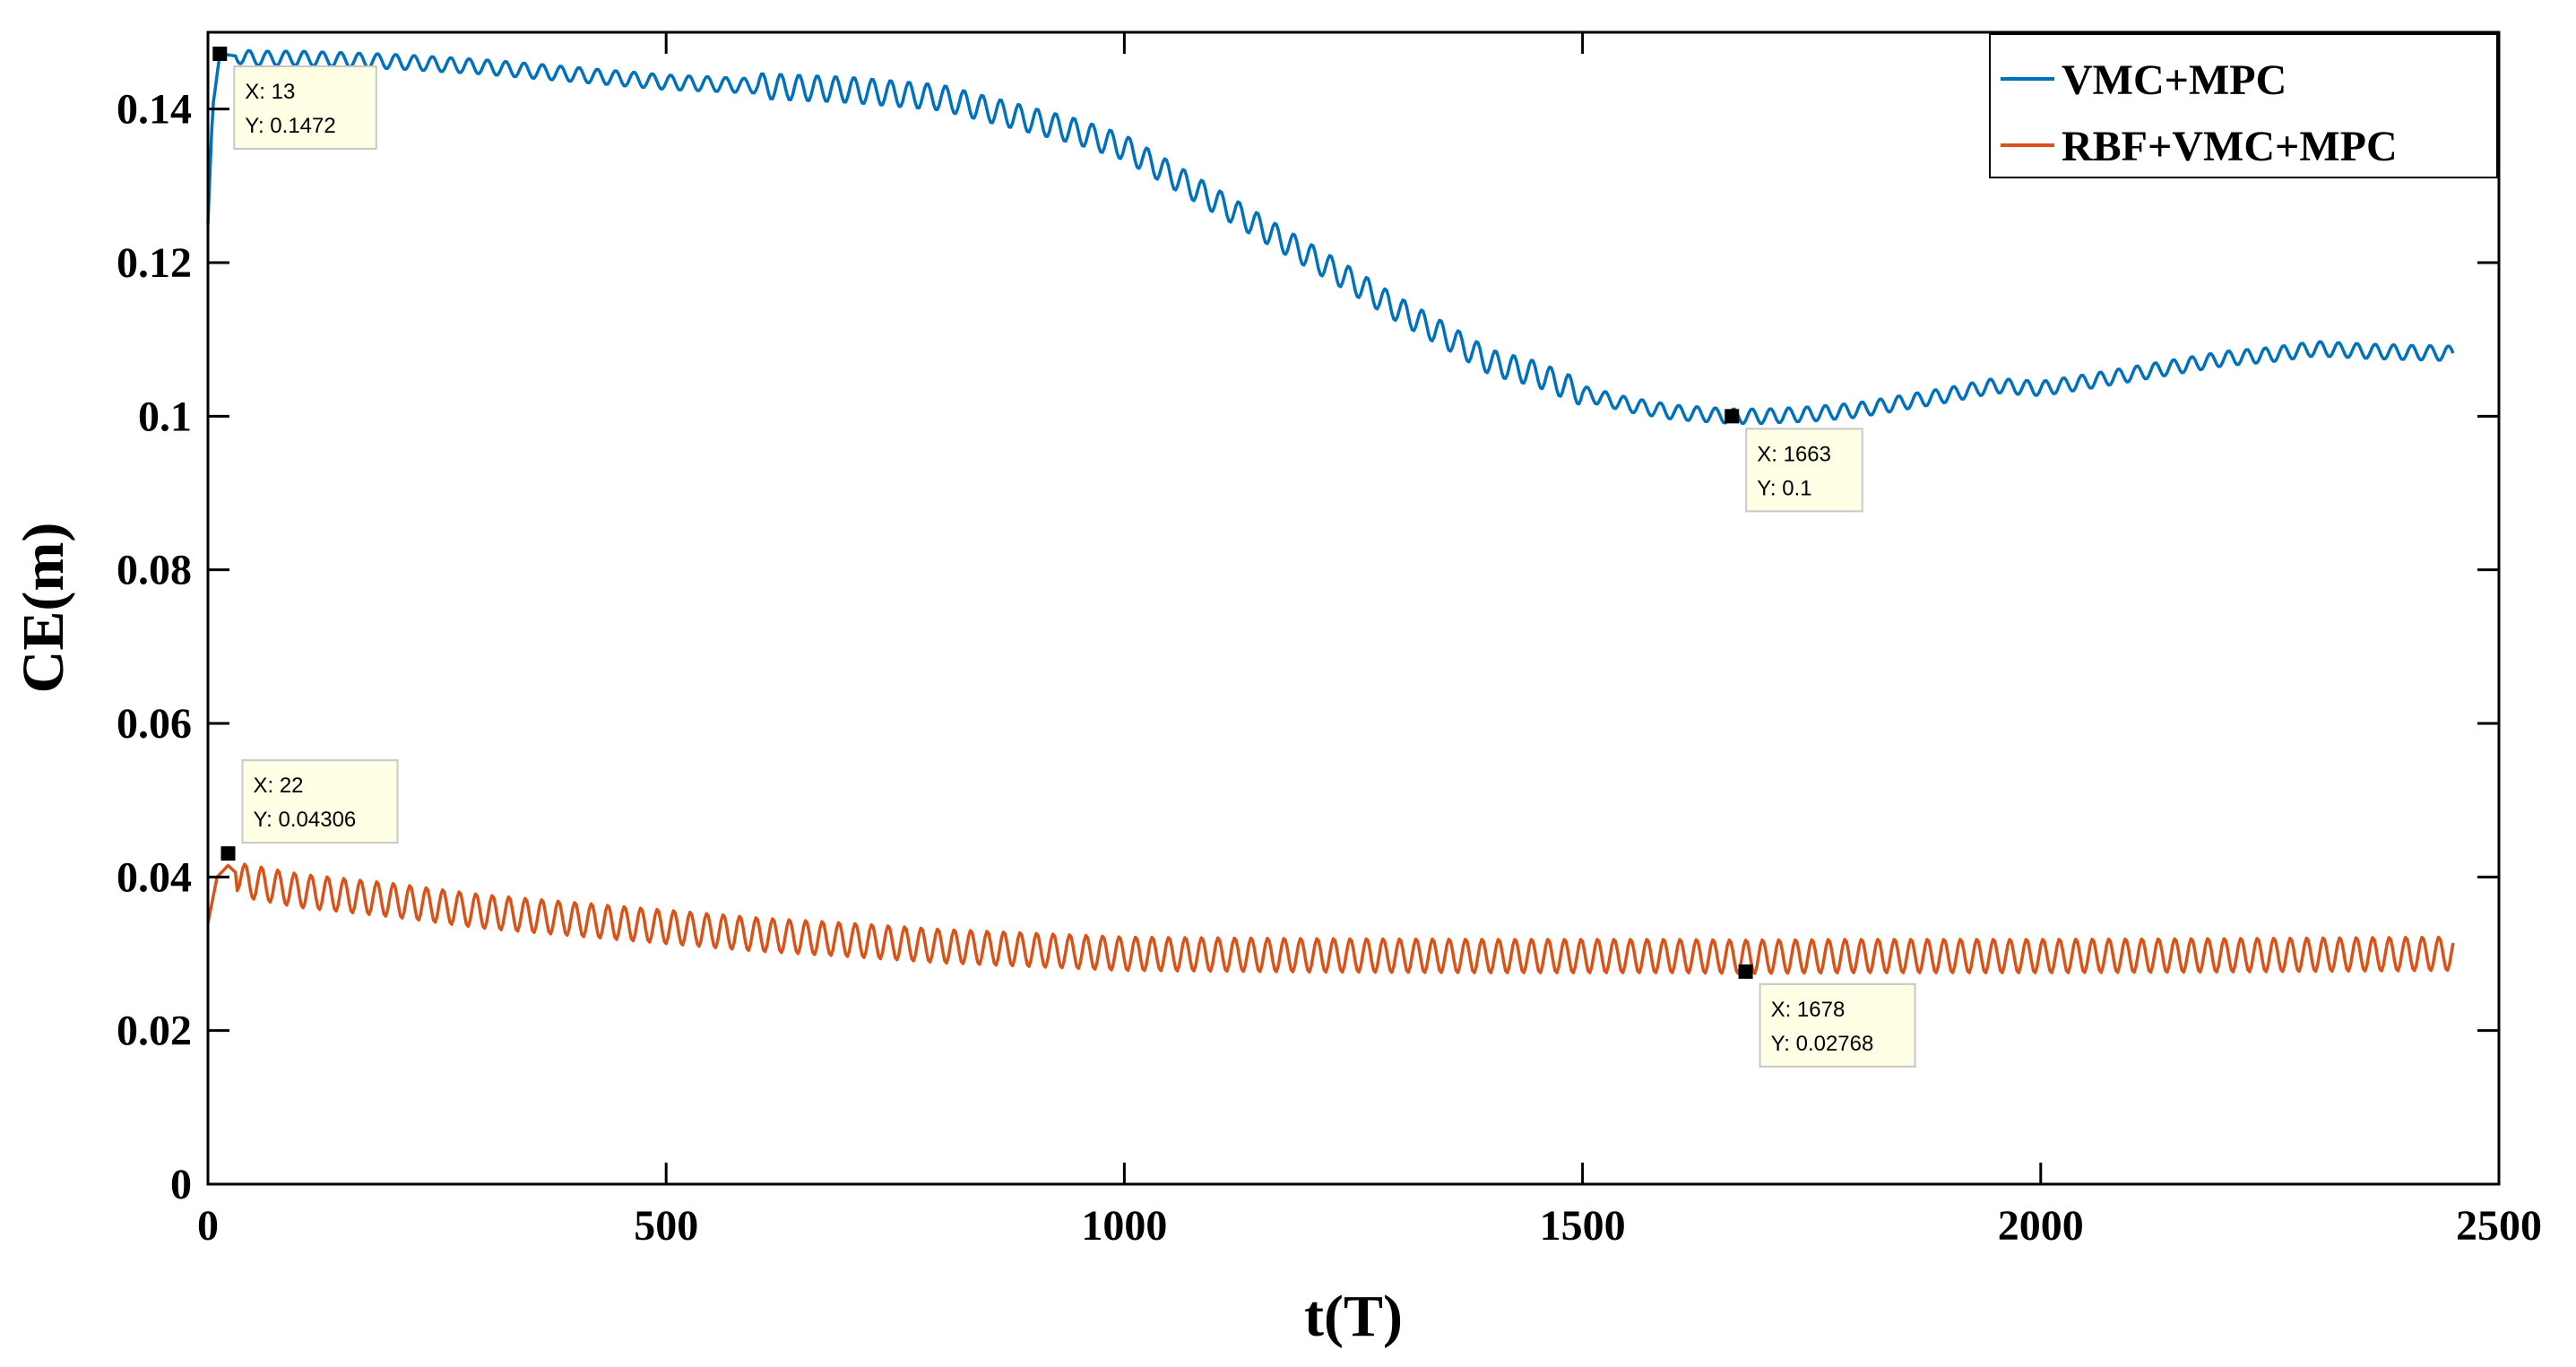 The image size is (2576, 1367). I want to click on x-tick-label: 0, so click(208, 1226).